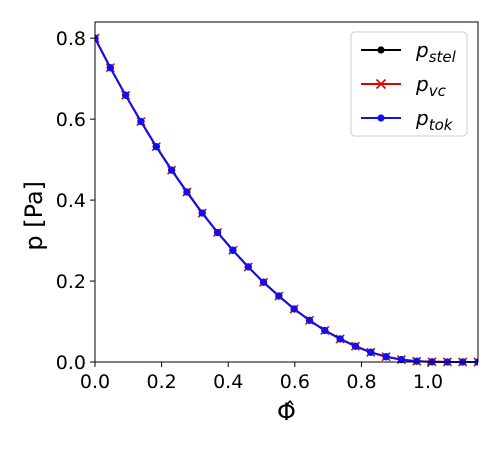 The image size is (500, 450). Describe the element at coordinates (428, 382) in the screenshot. I see `x-tick-label: 1.0` at that location.